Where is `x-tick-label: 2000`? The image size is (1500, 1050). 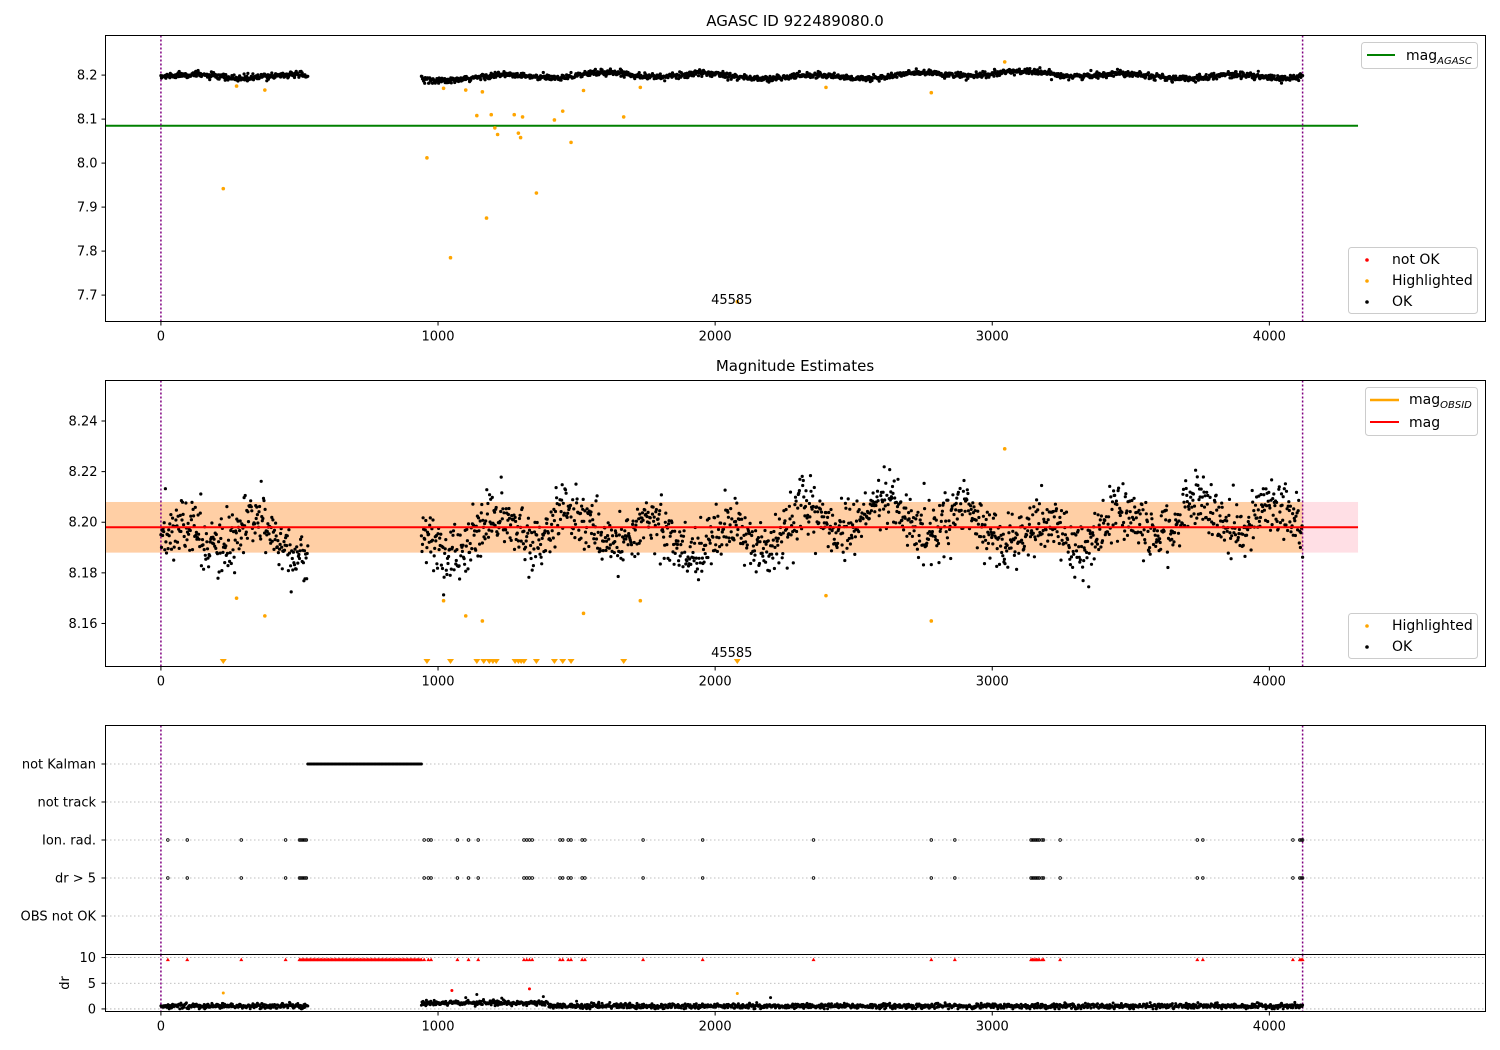 x-tick-label: 2000 is located at coordinates (715, 337).